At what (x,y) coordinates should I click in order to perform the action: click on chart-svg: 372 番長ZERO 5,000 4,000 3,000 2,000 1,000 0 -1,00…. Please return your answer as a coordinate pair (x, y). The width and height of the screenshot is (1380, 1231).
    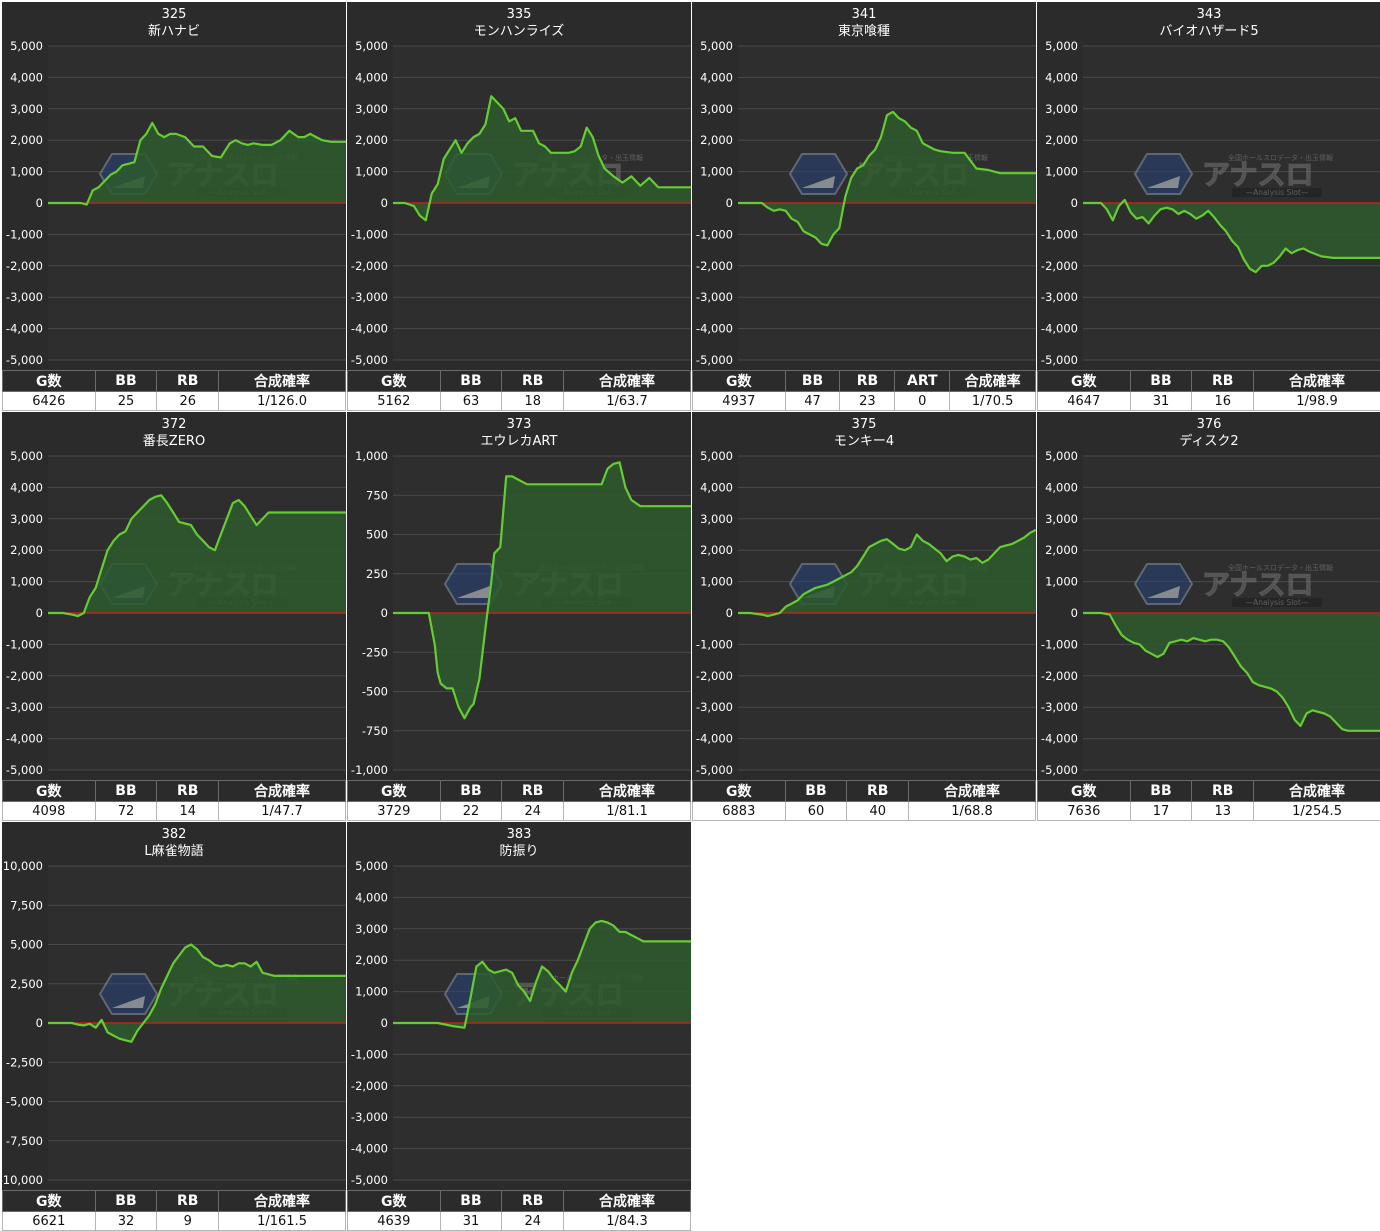
    Looking at the image, I should click on (174, 596).